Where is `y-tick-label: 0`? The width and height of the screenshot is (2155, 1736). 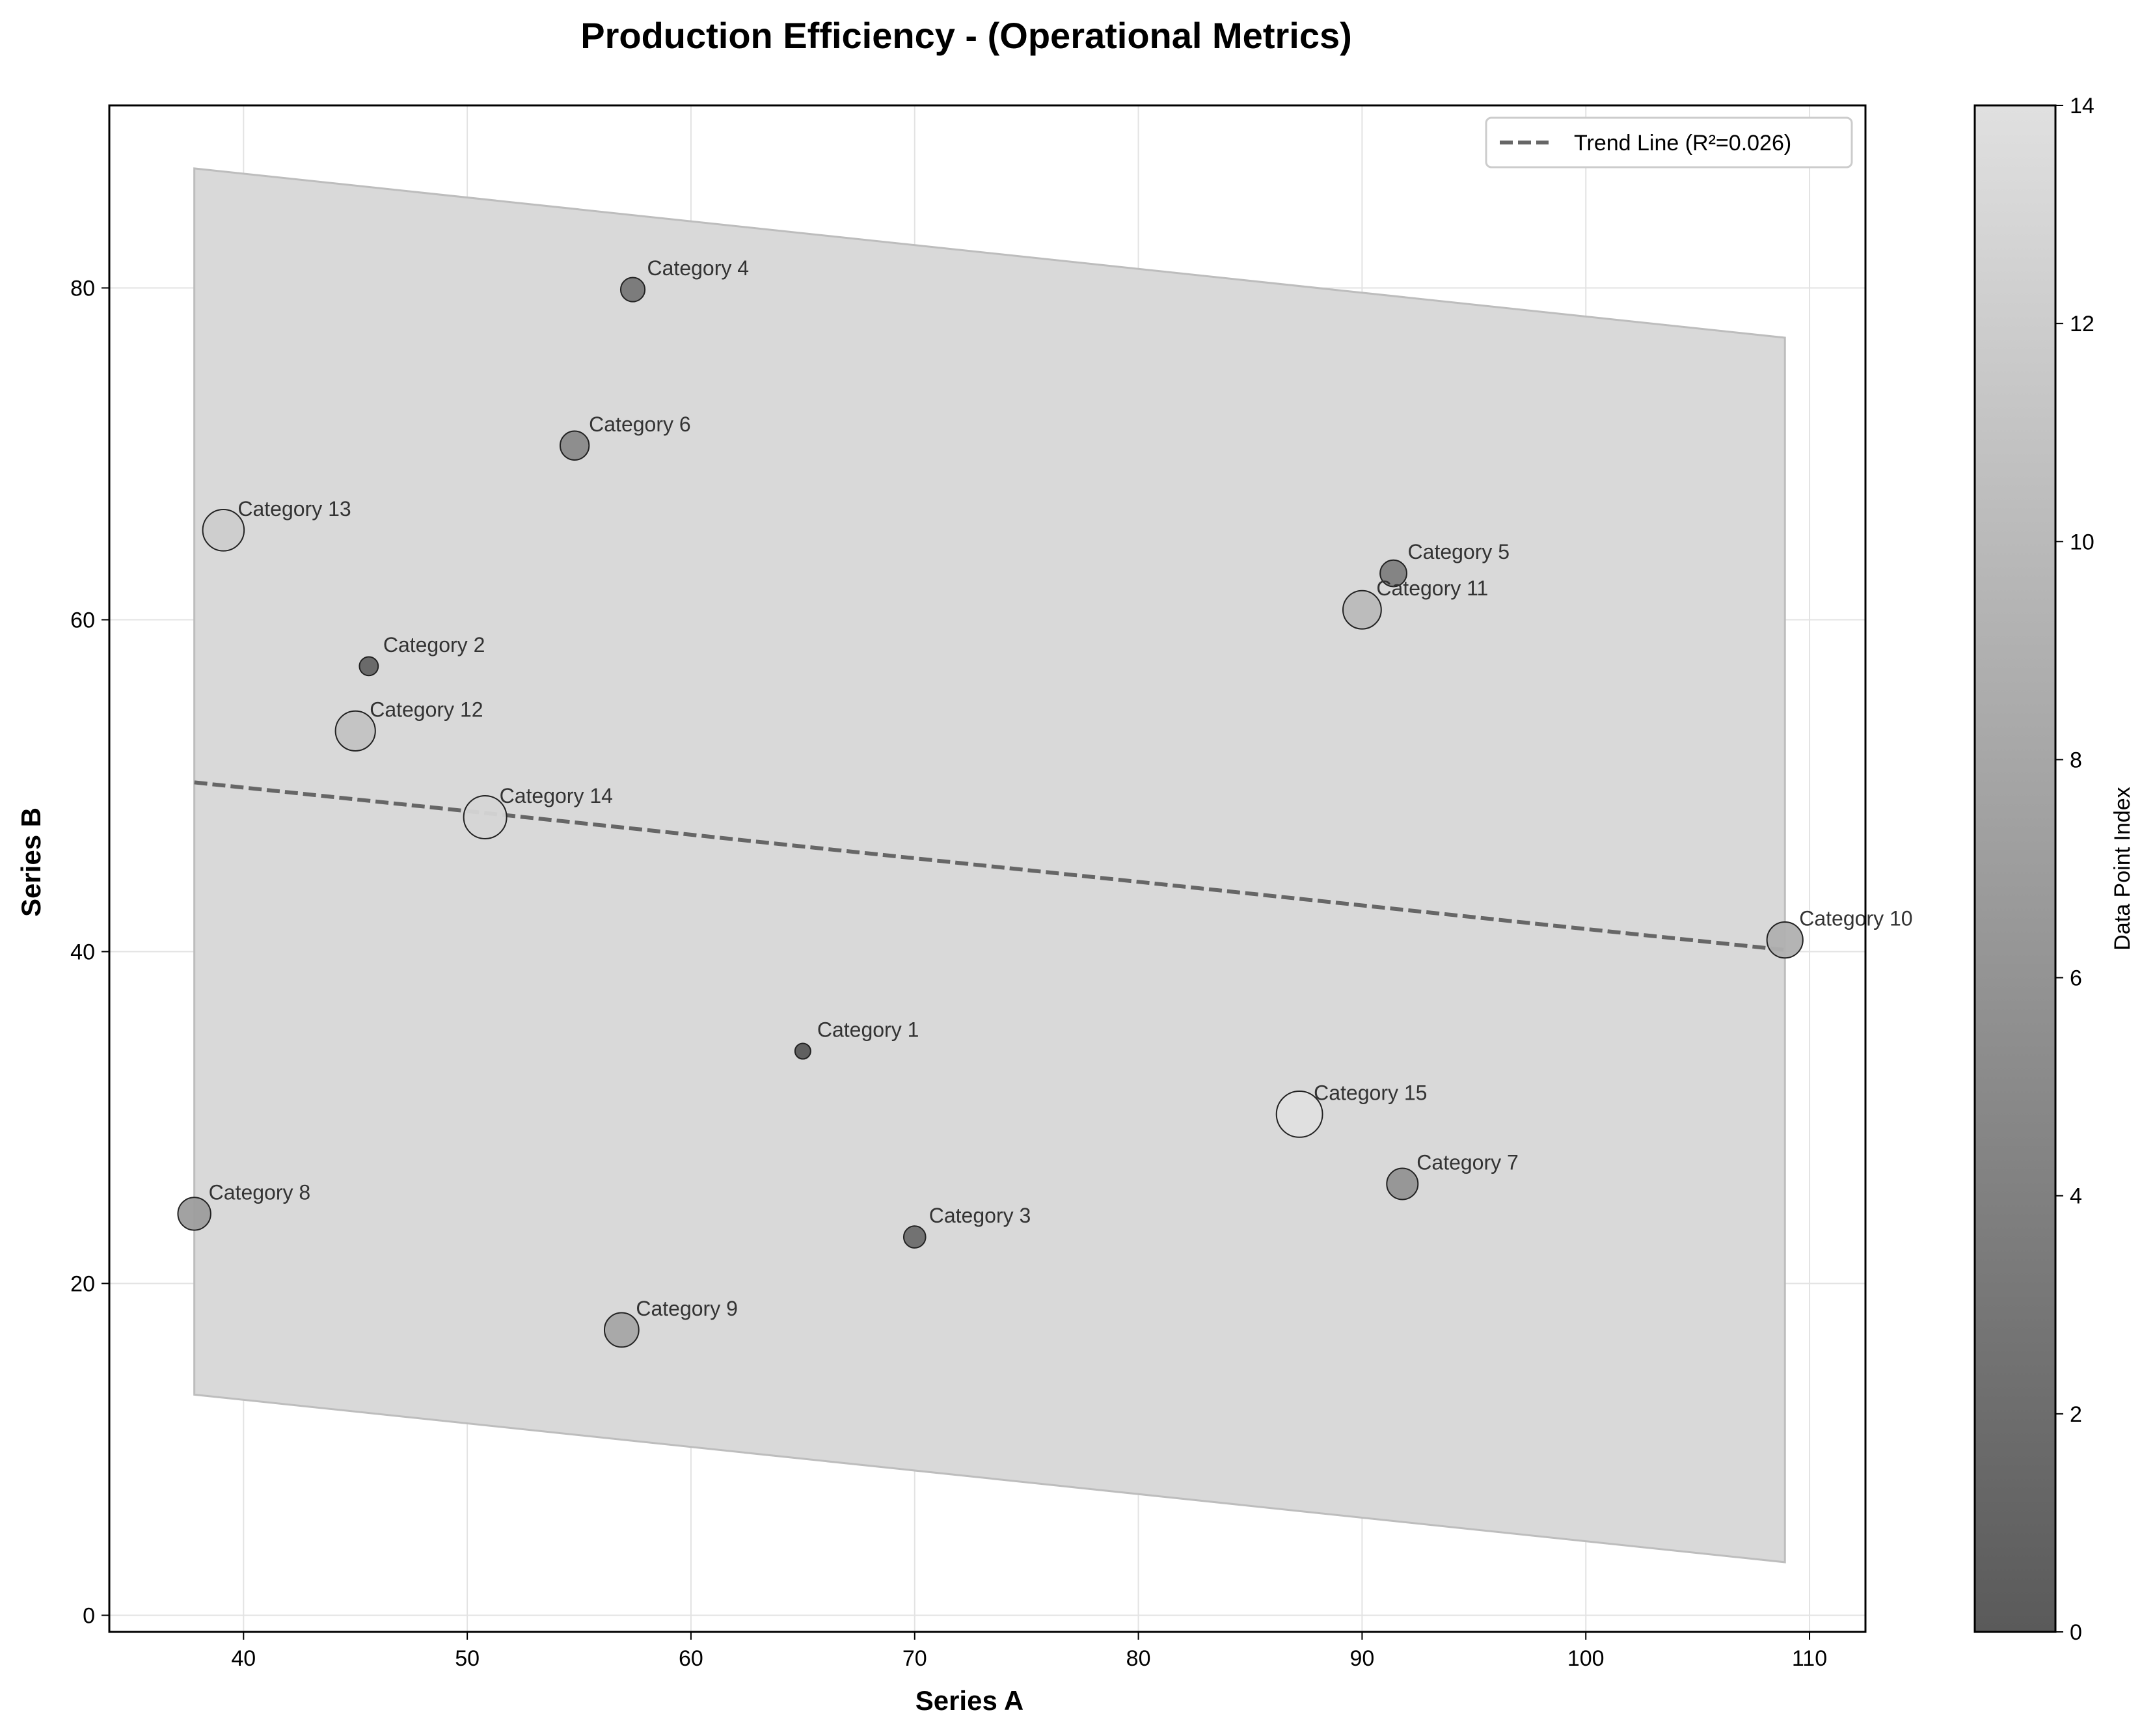 y-tick-label: 0 is located at coordinates (89, 1617).